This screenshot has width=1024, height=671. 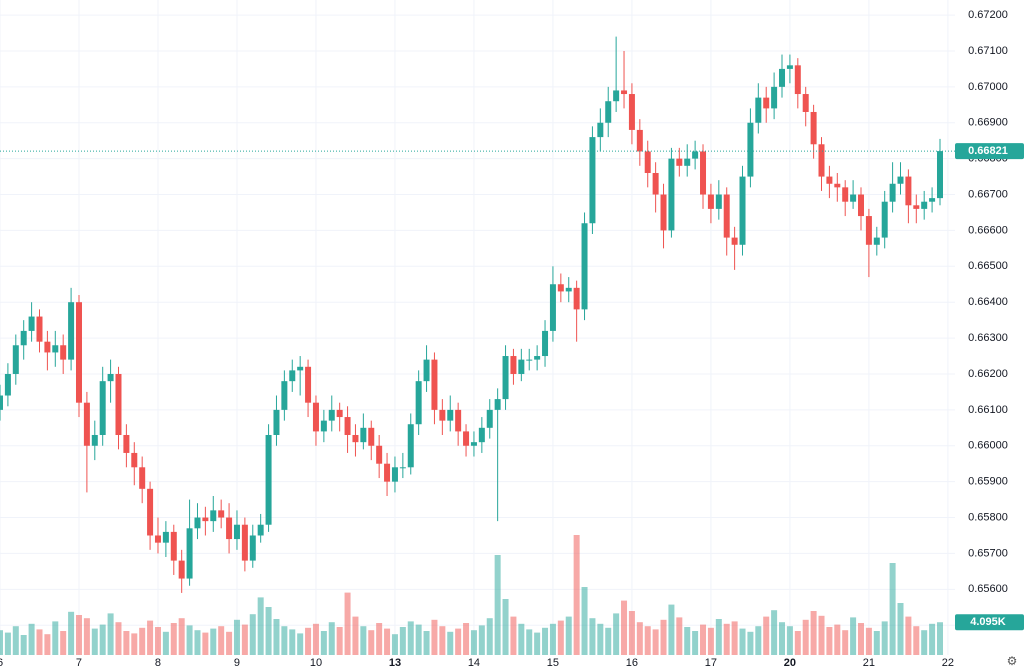 I want to click on y-tick-label: 0.66700, so click(x=988, y=194).